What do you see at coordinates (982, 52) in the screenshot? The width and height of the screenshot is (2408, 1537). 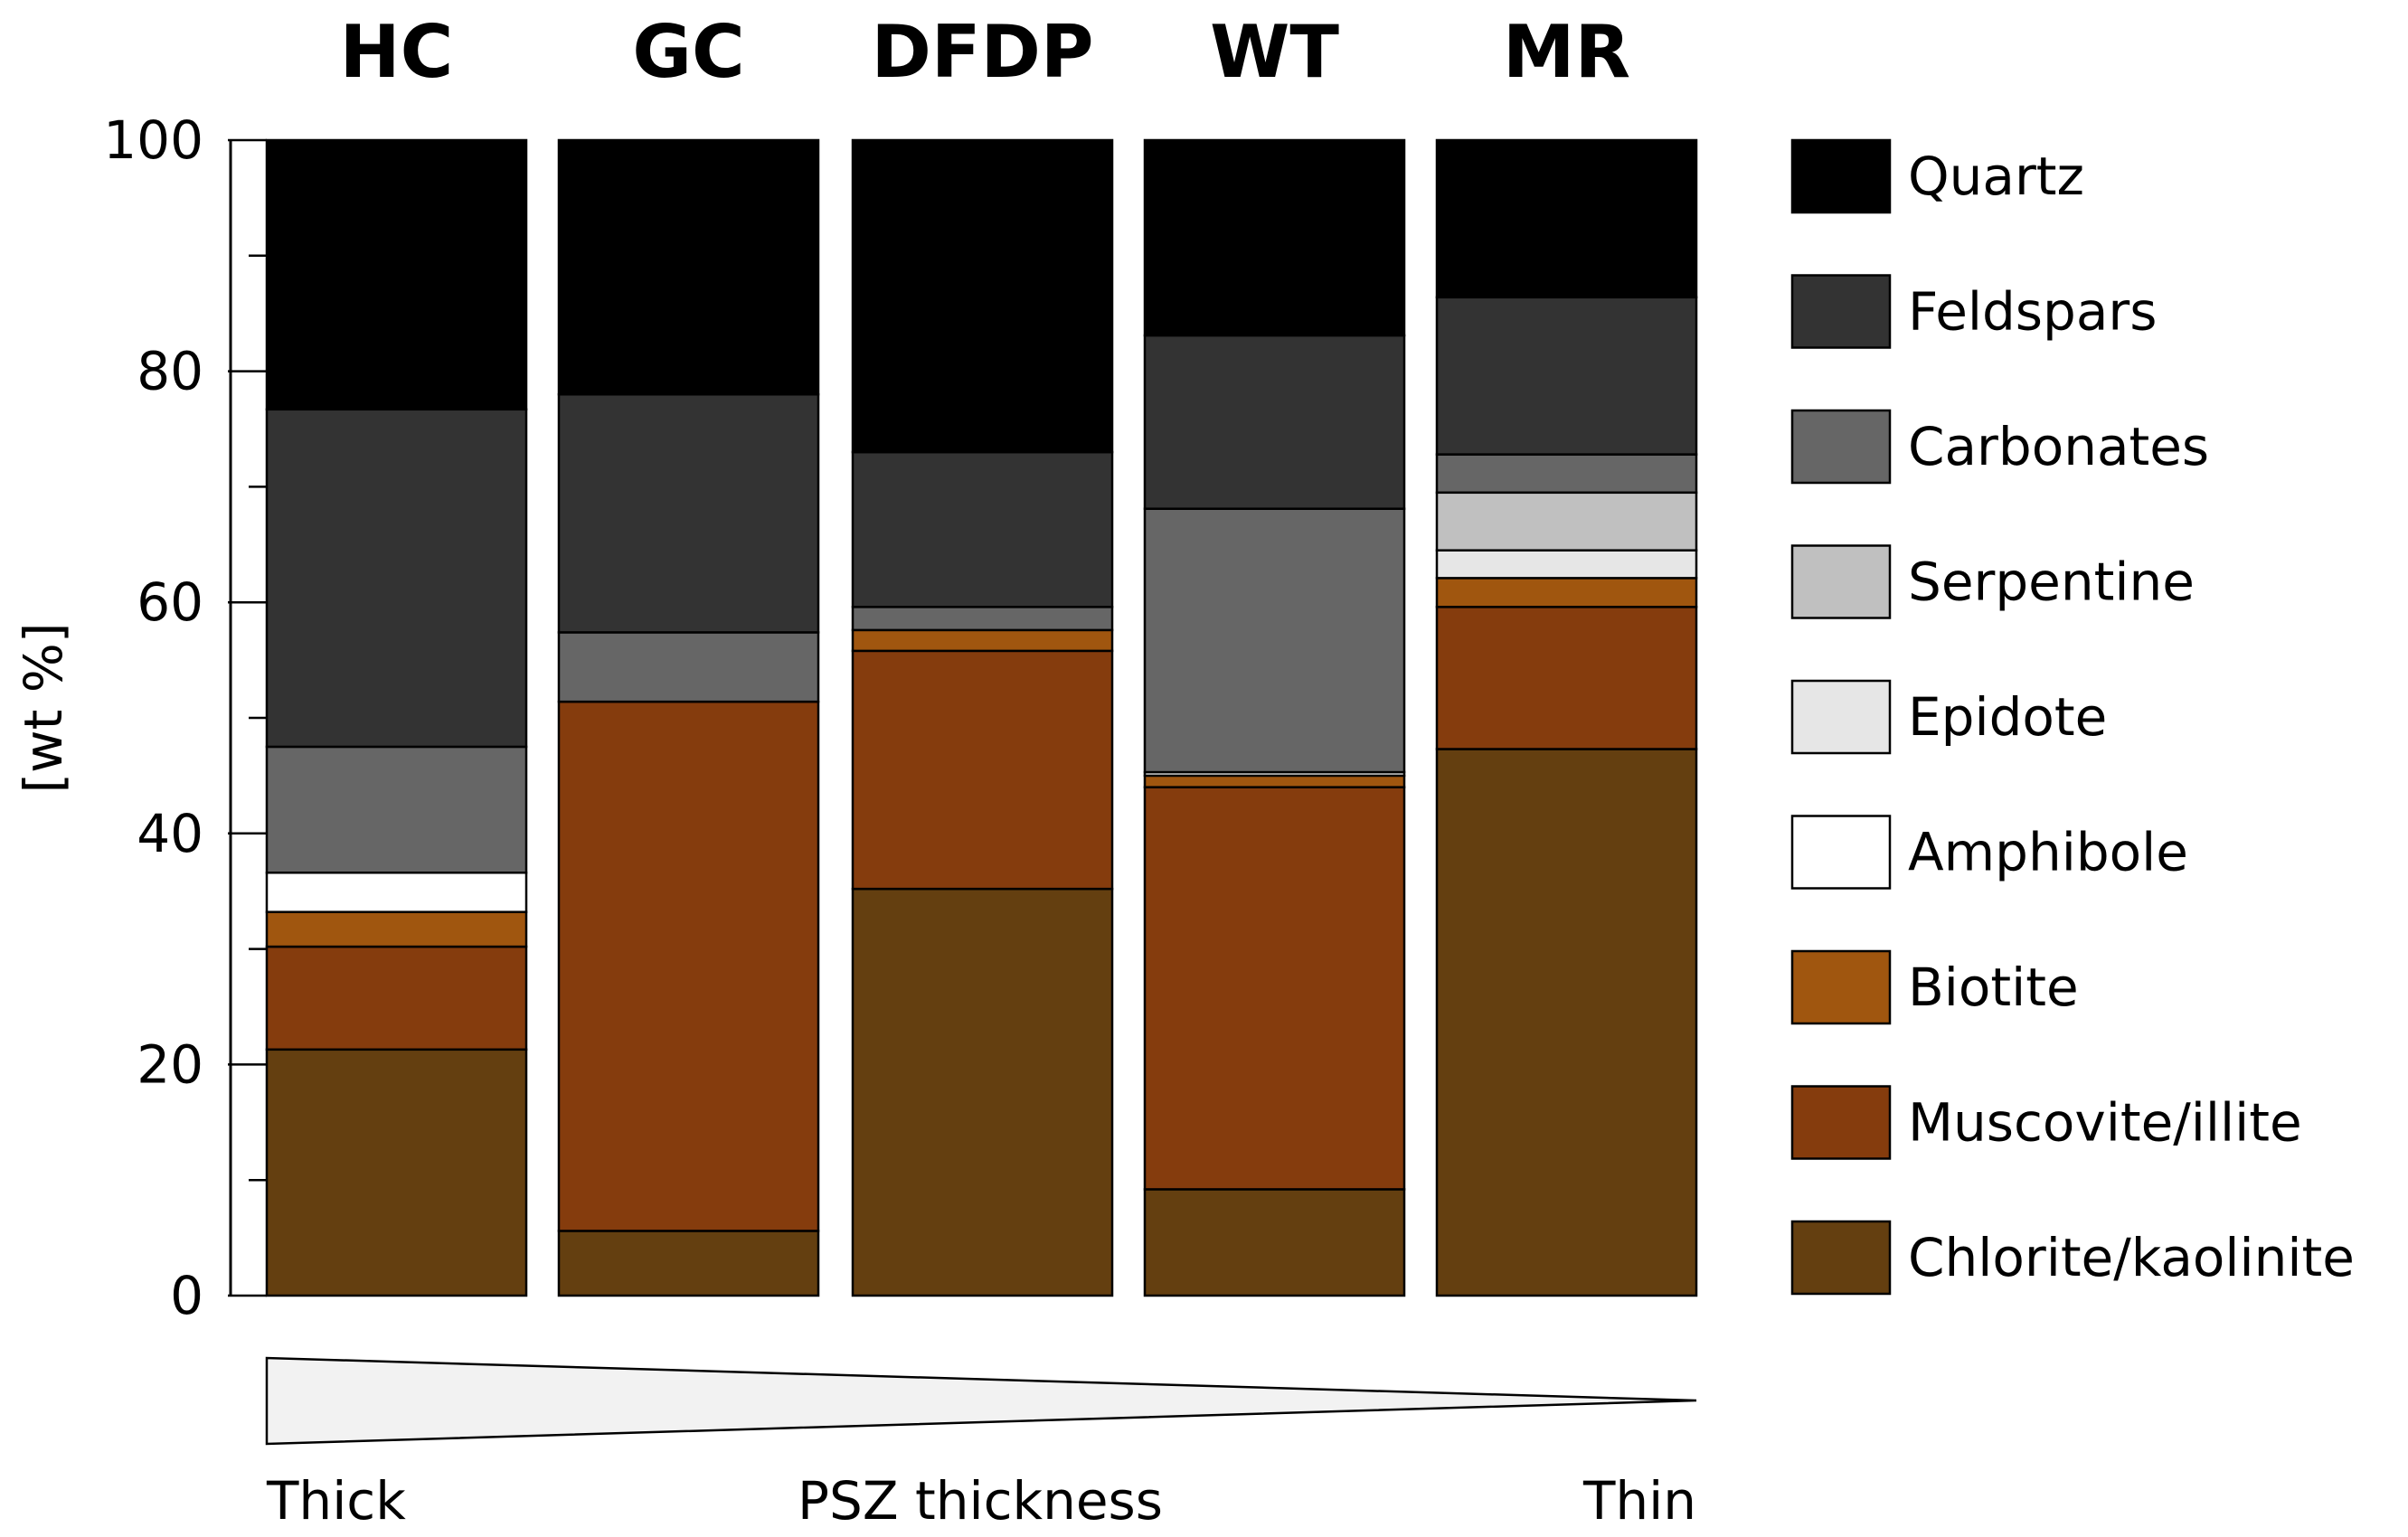 I see `category-label-dfdp: DFDP` at bounding box center [982, 52].